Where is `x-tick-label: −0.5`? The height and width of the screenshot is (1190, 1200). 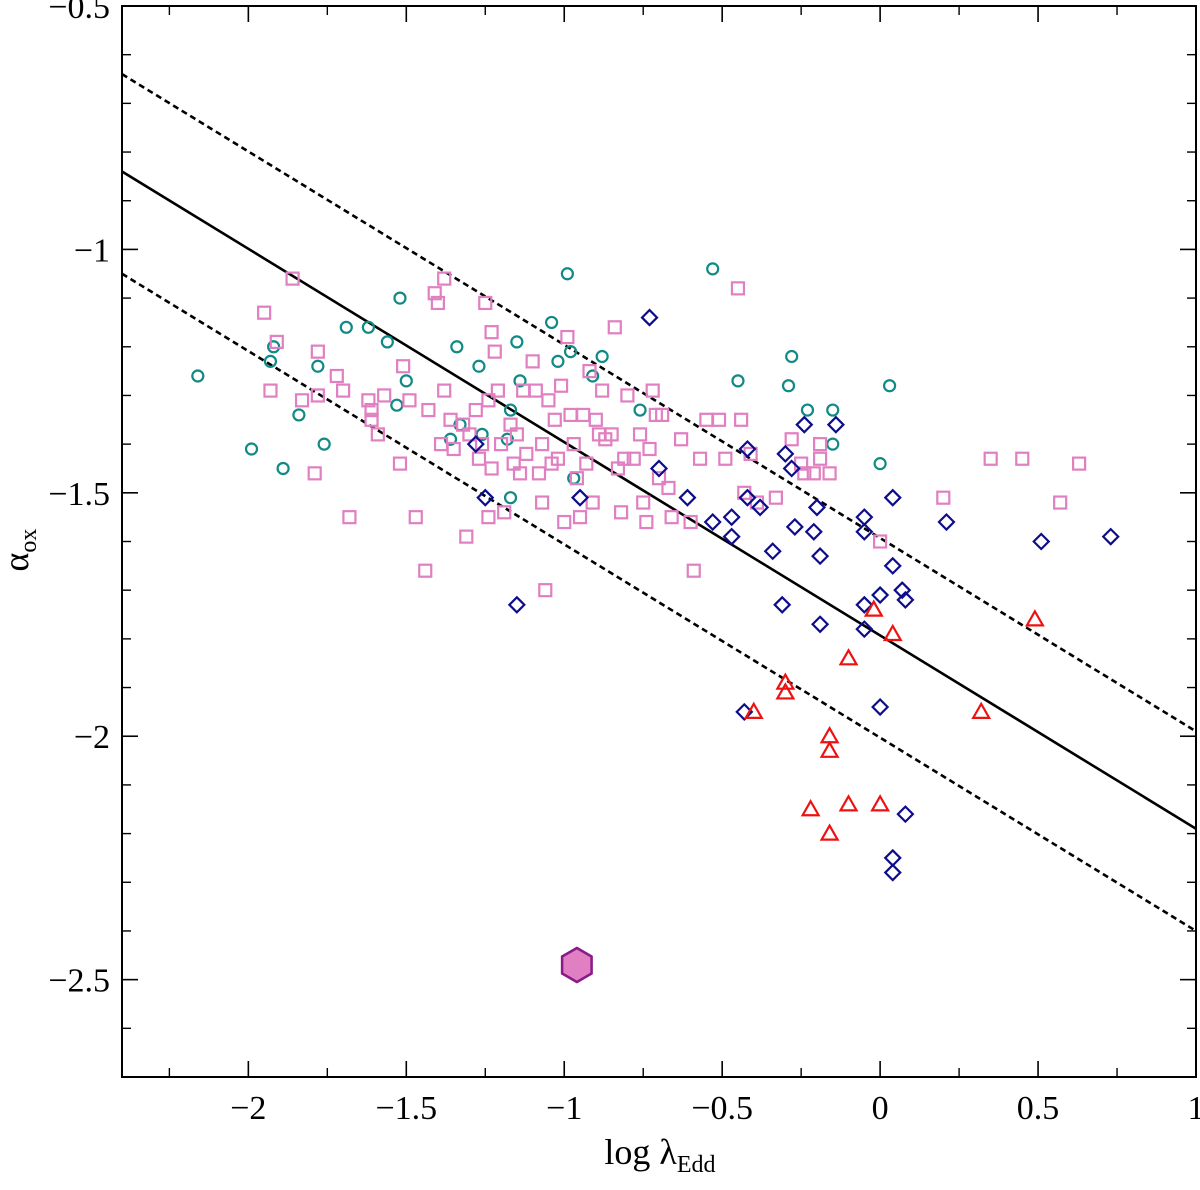 x-tick-label: −0.5 is located at coordinates (722, 1108).